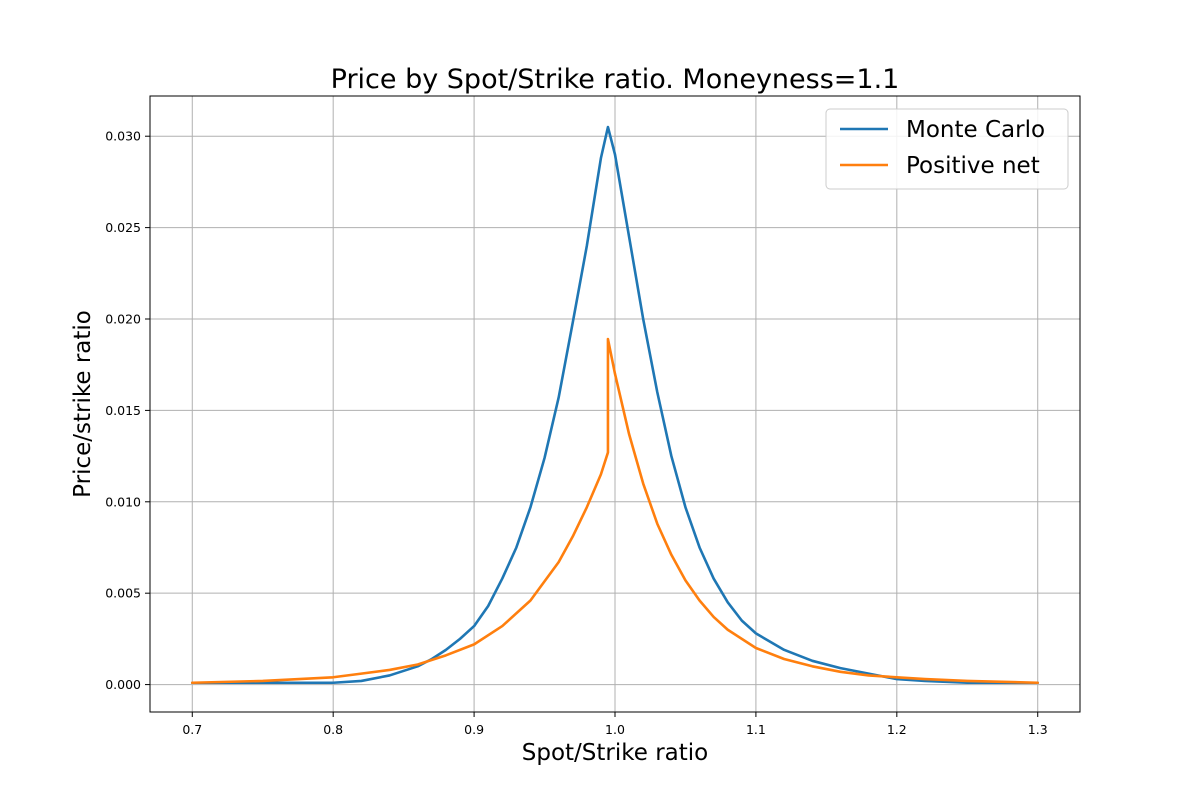  What do you see at coordinates (1038, 729) in the screenshot?
I see `x-tick-label: 1.3` at bounding box center [1038, 729].